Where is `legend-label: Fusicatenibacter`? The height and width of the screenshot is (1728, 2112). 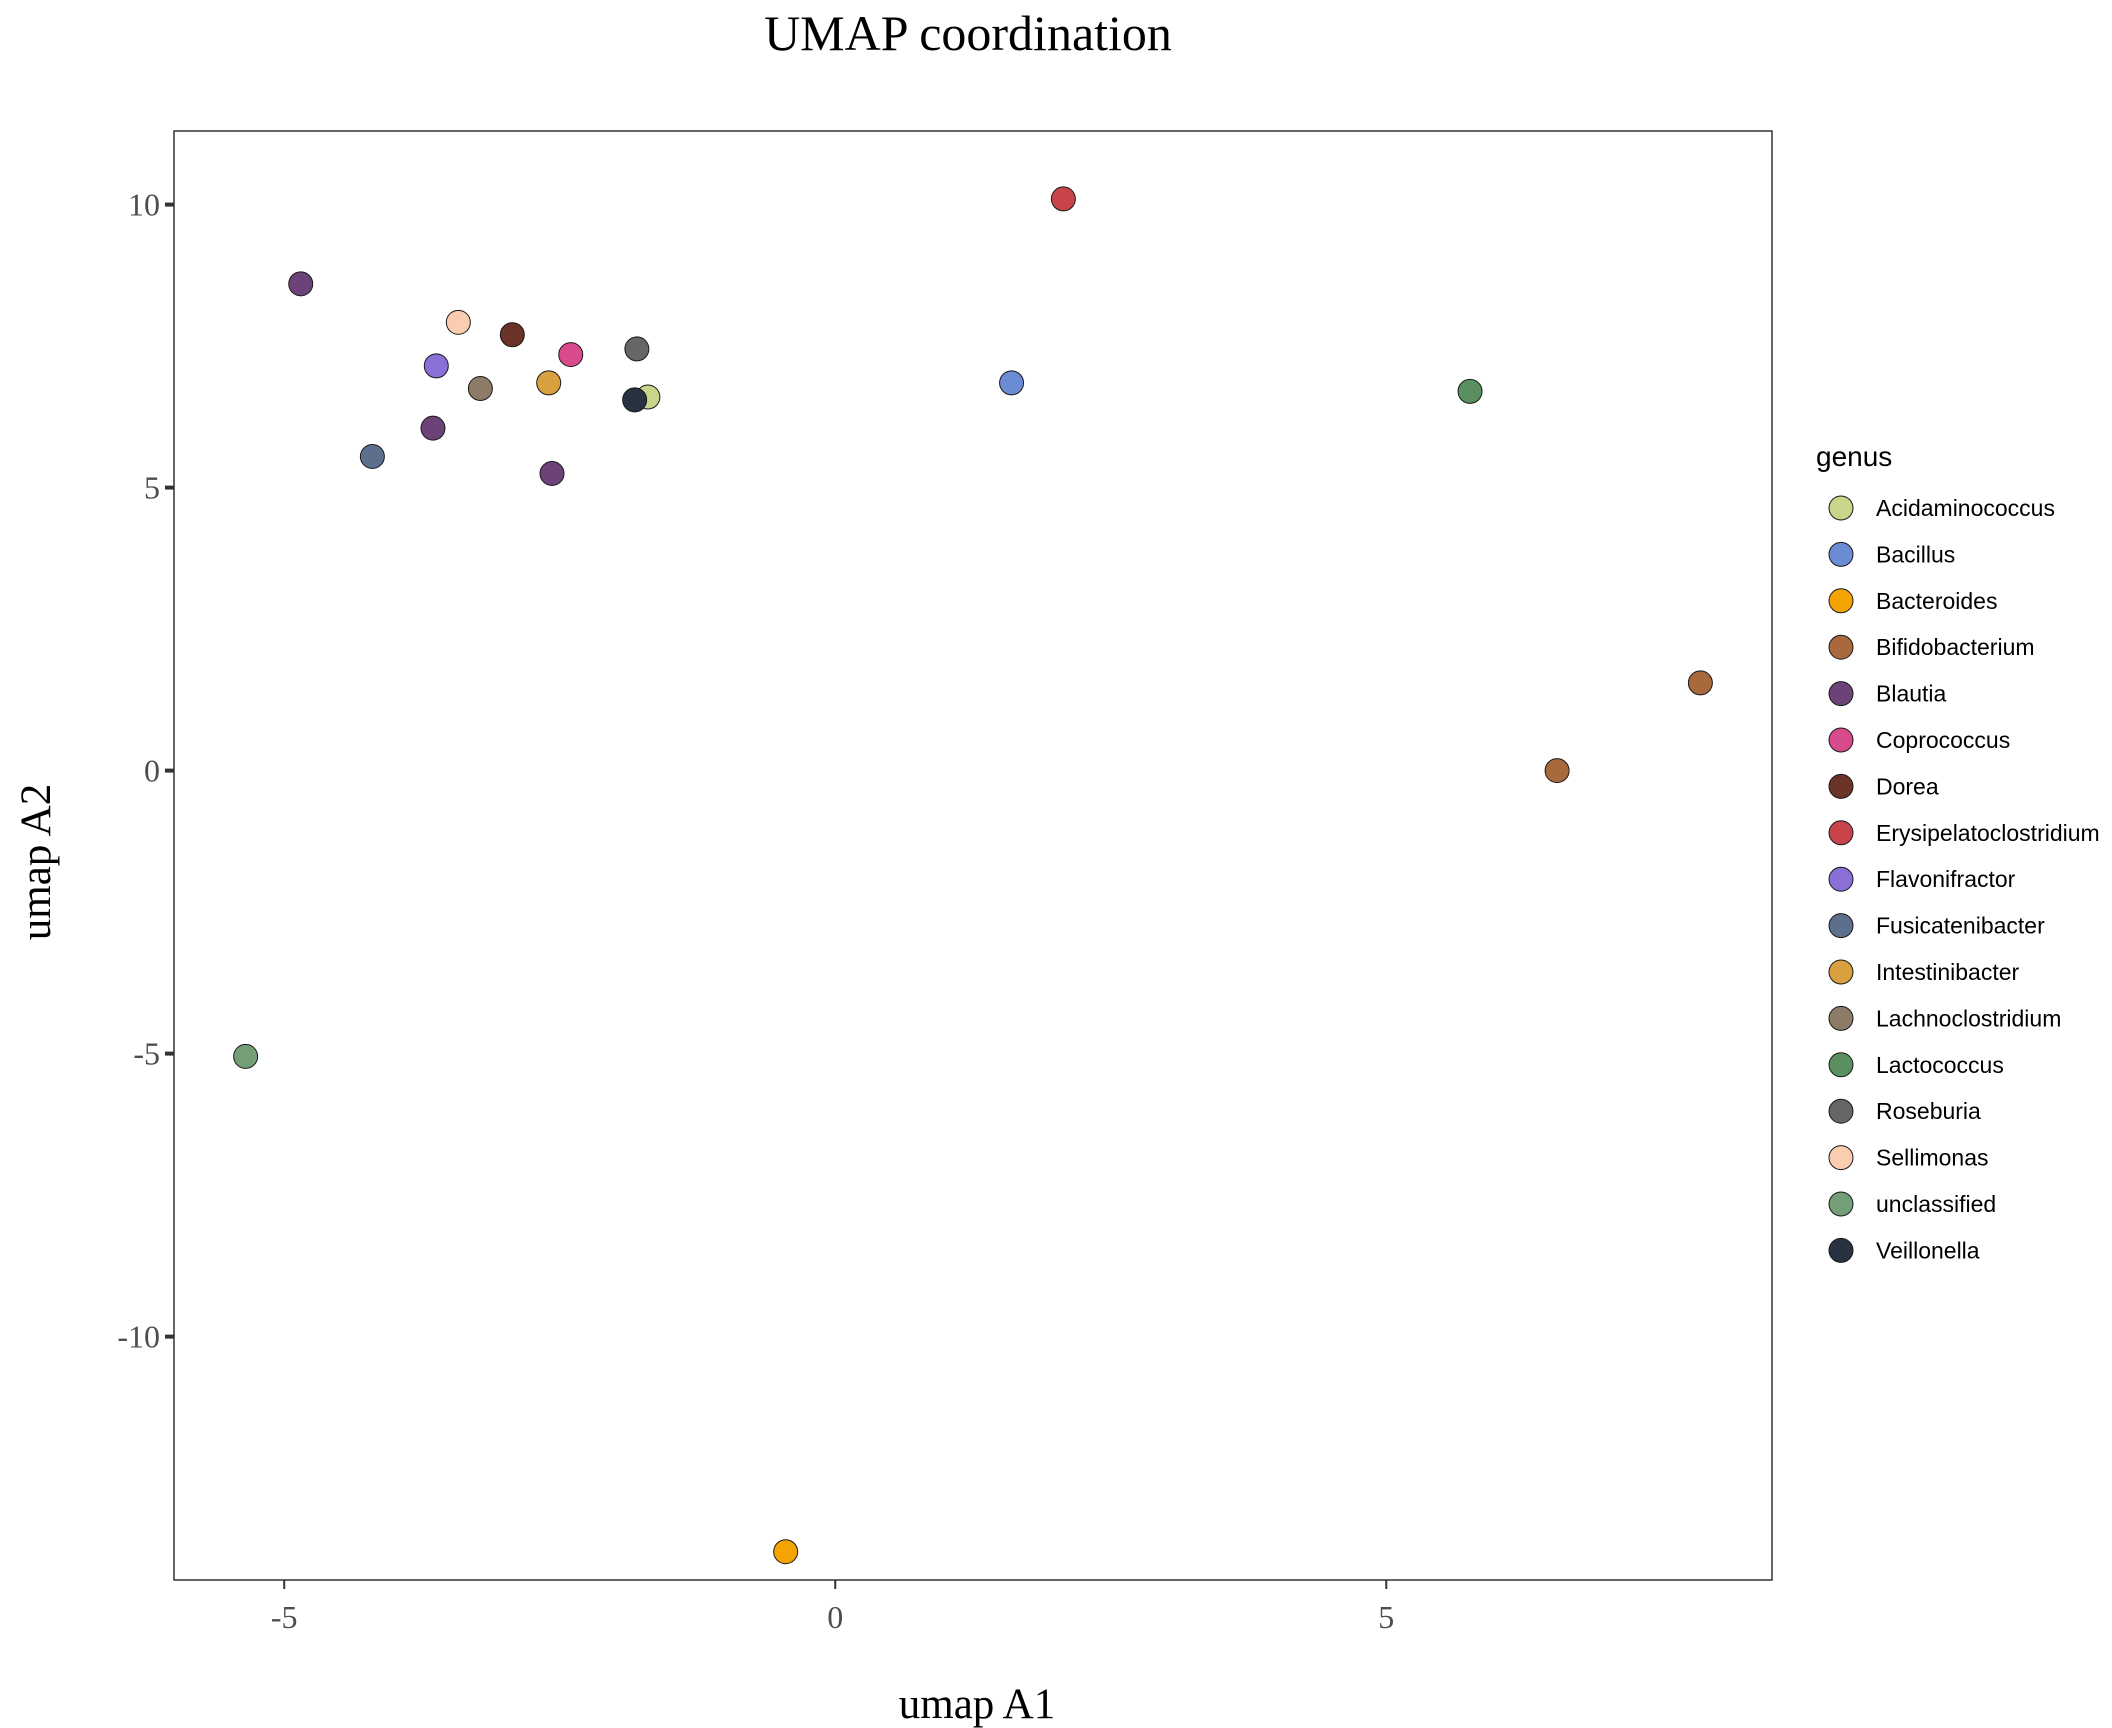
legend-label: Fusicatenibacter is located at coordinates (1960, 926).